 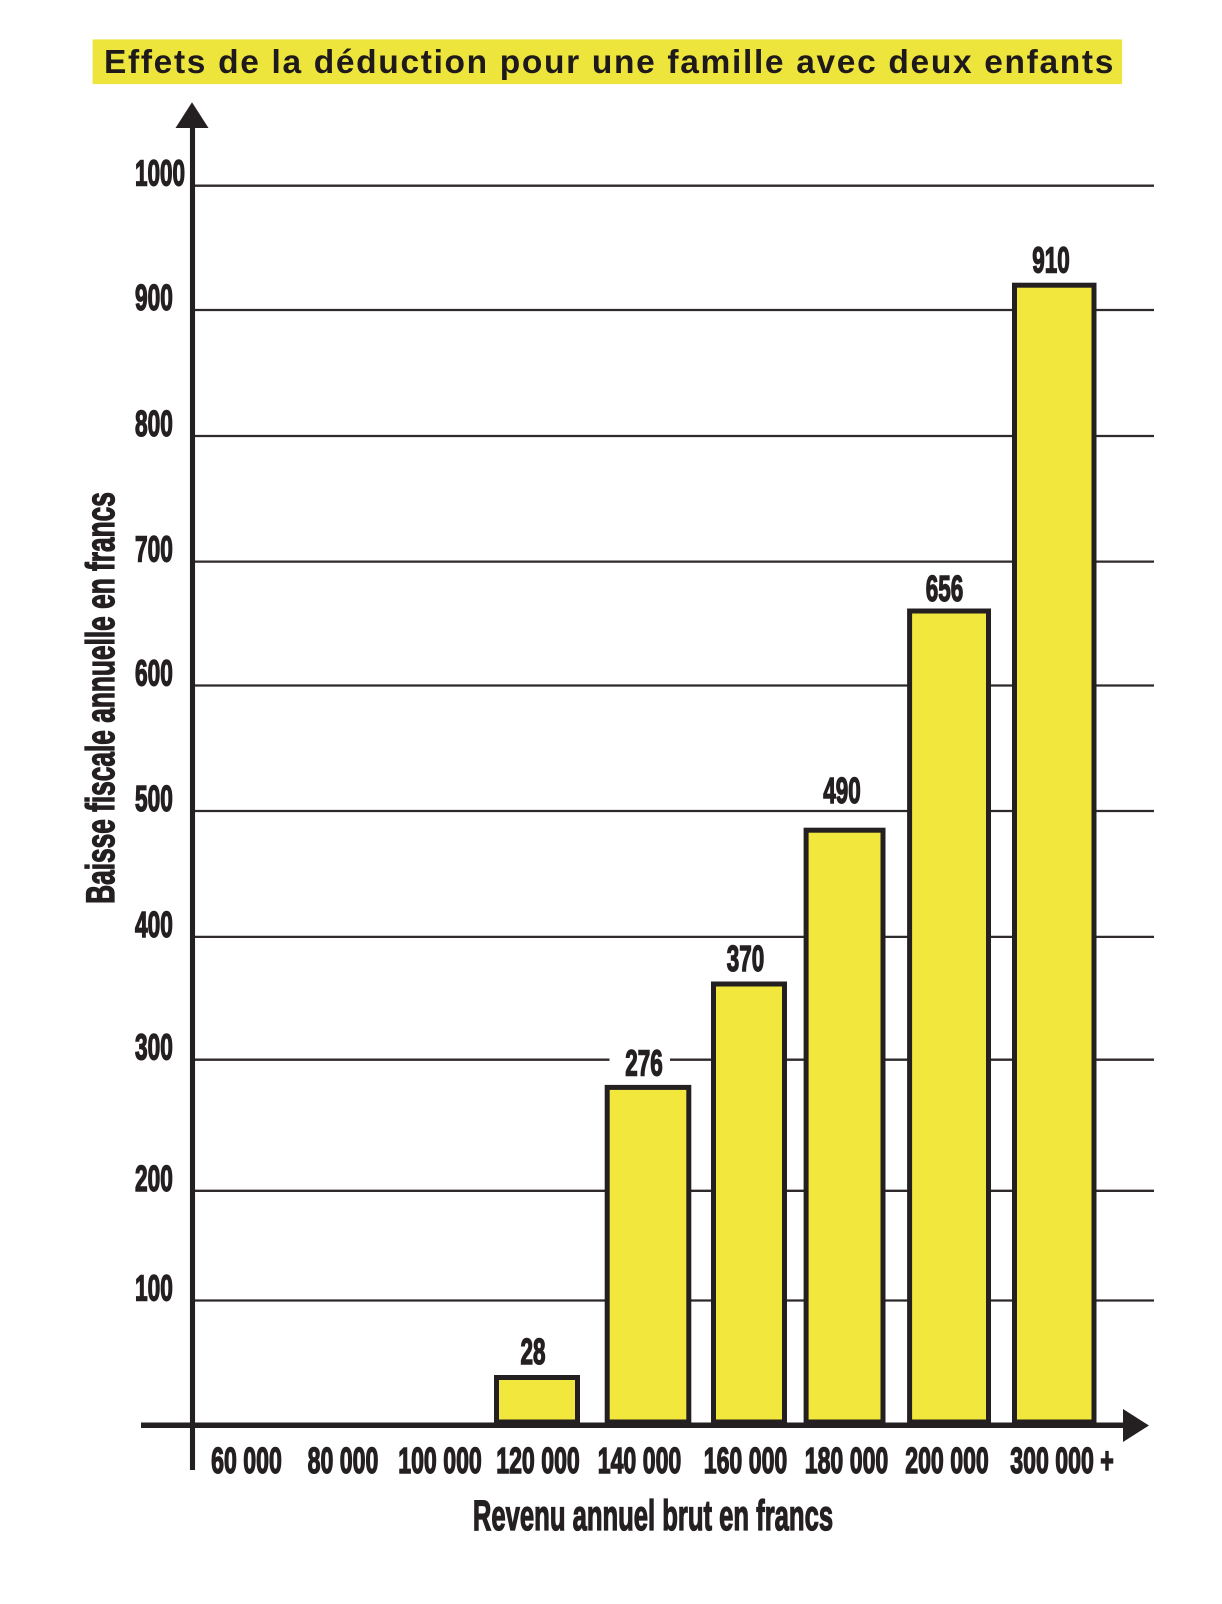 What do you see at coordinates (154, 424) in the screenshot?
I see `svg-text: 800` at bounding box center [154, 424].